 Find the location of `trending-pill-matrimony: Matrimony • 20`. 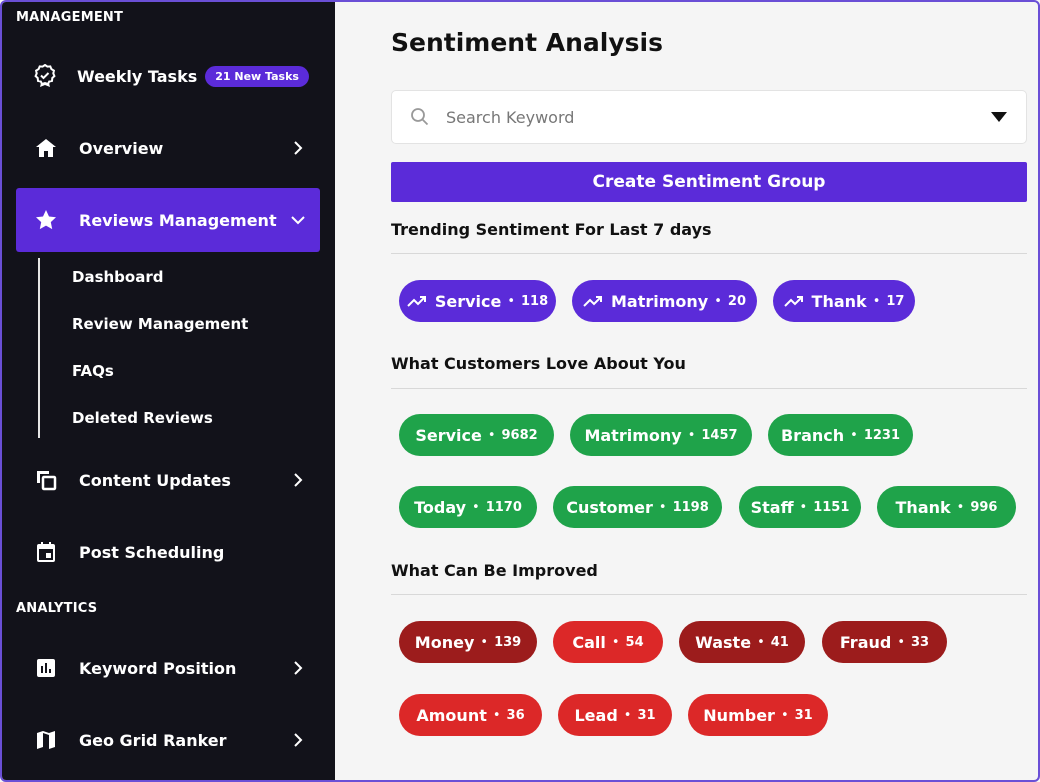

trending-pill-matrimony: Matrimony • 20 is located at coordinates (664, 301).